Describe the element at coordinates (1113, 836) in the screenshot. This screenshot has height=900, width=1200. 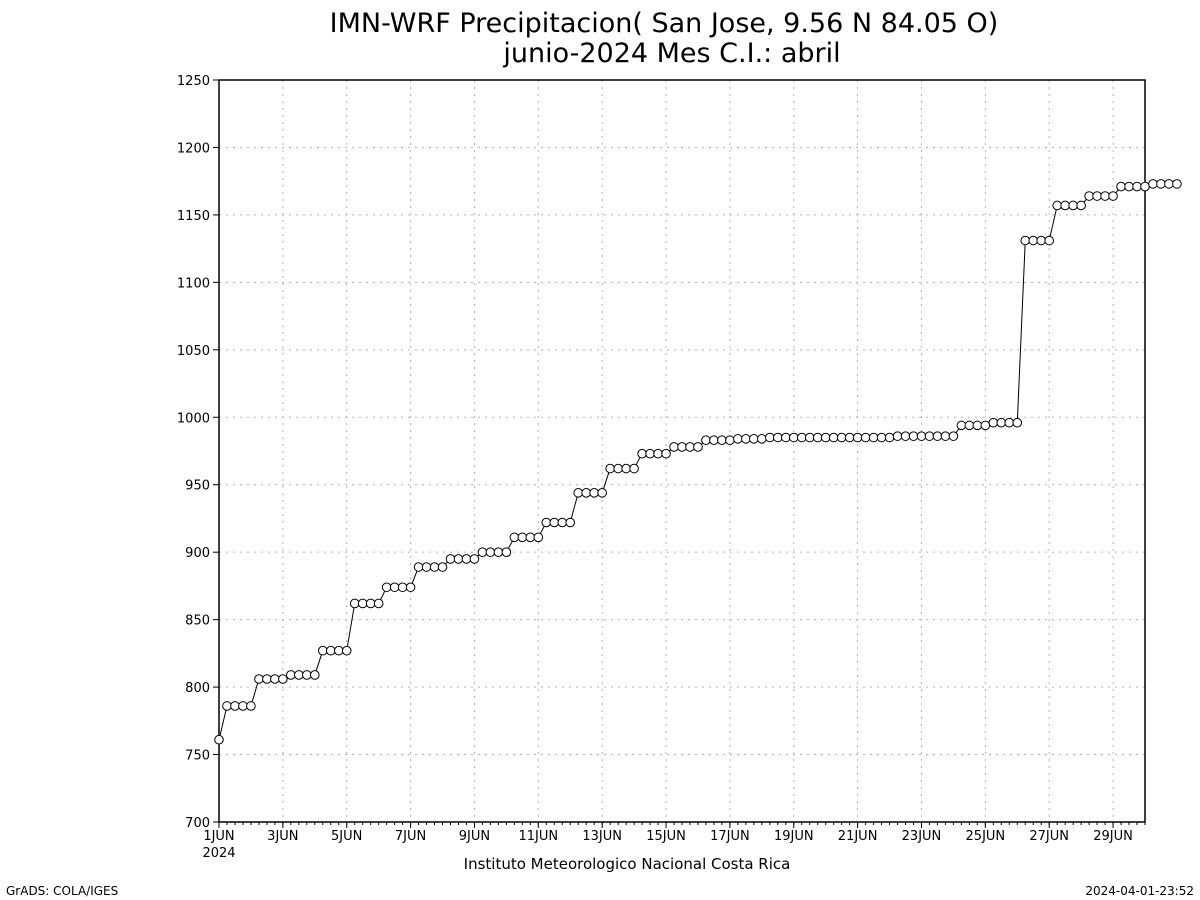
I see `x-tick-label: 29JUN` at that location.